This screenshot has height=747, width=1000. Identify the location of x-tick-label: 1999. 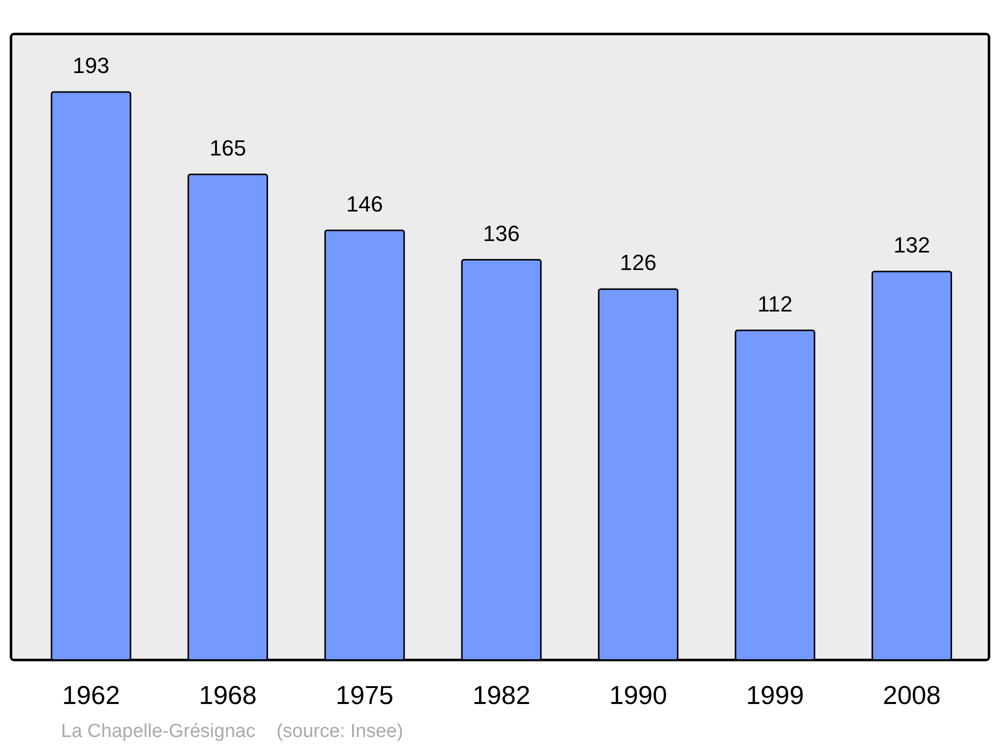
(775, 695).